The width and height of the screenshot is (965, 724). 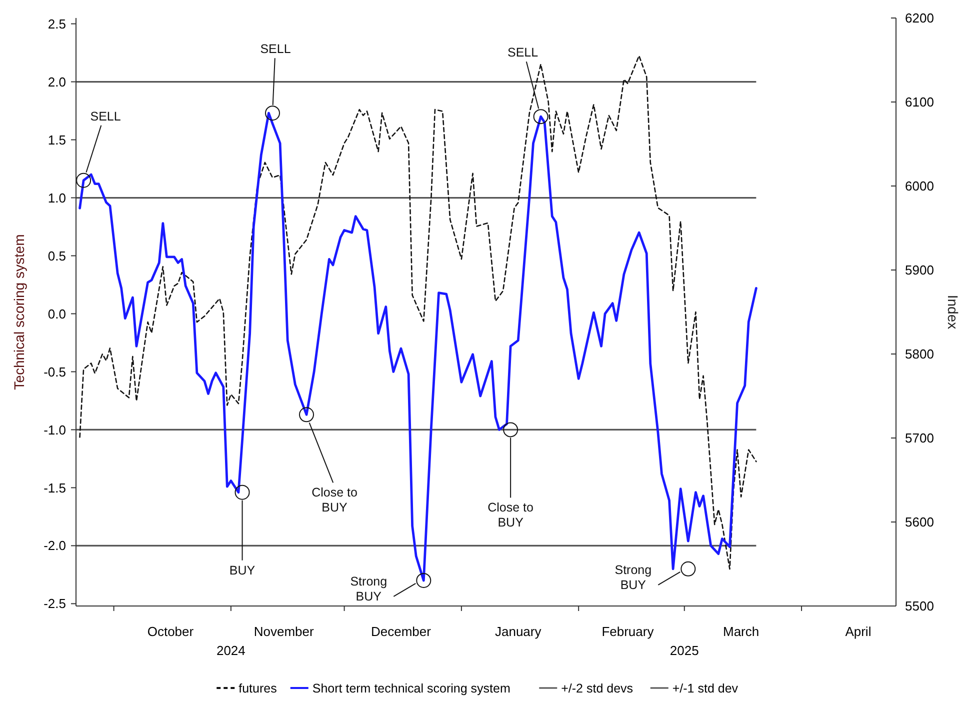 I want to click on y2-tick-label: 6200, so click(x=919, y=18).